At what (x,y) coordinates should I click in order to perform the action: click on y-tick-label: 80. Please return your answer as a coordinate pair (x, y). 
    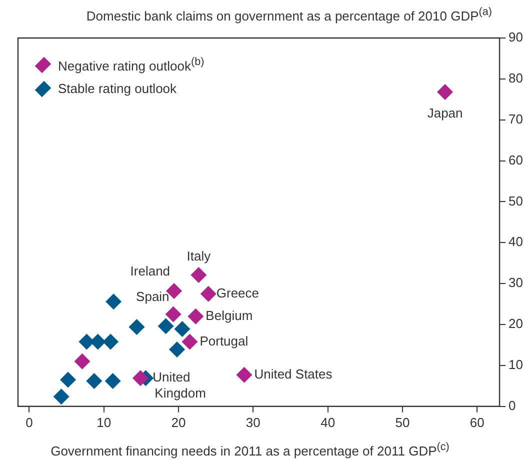
    Looking at the image, I should click on (516, 78).